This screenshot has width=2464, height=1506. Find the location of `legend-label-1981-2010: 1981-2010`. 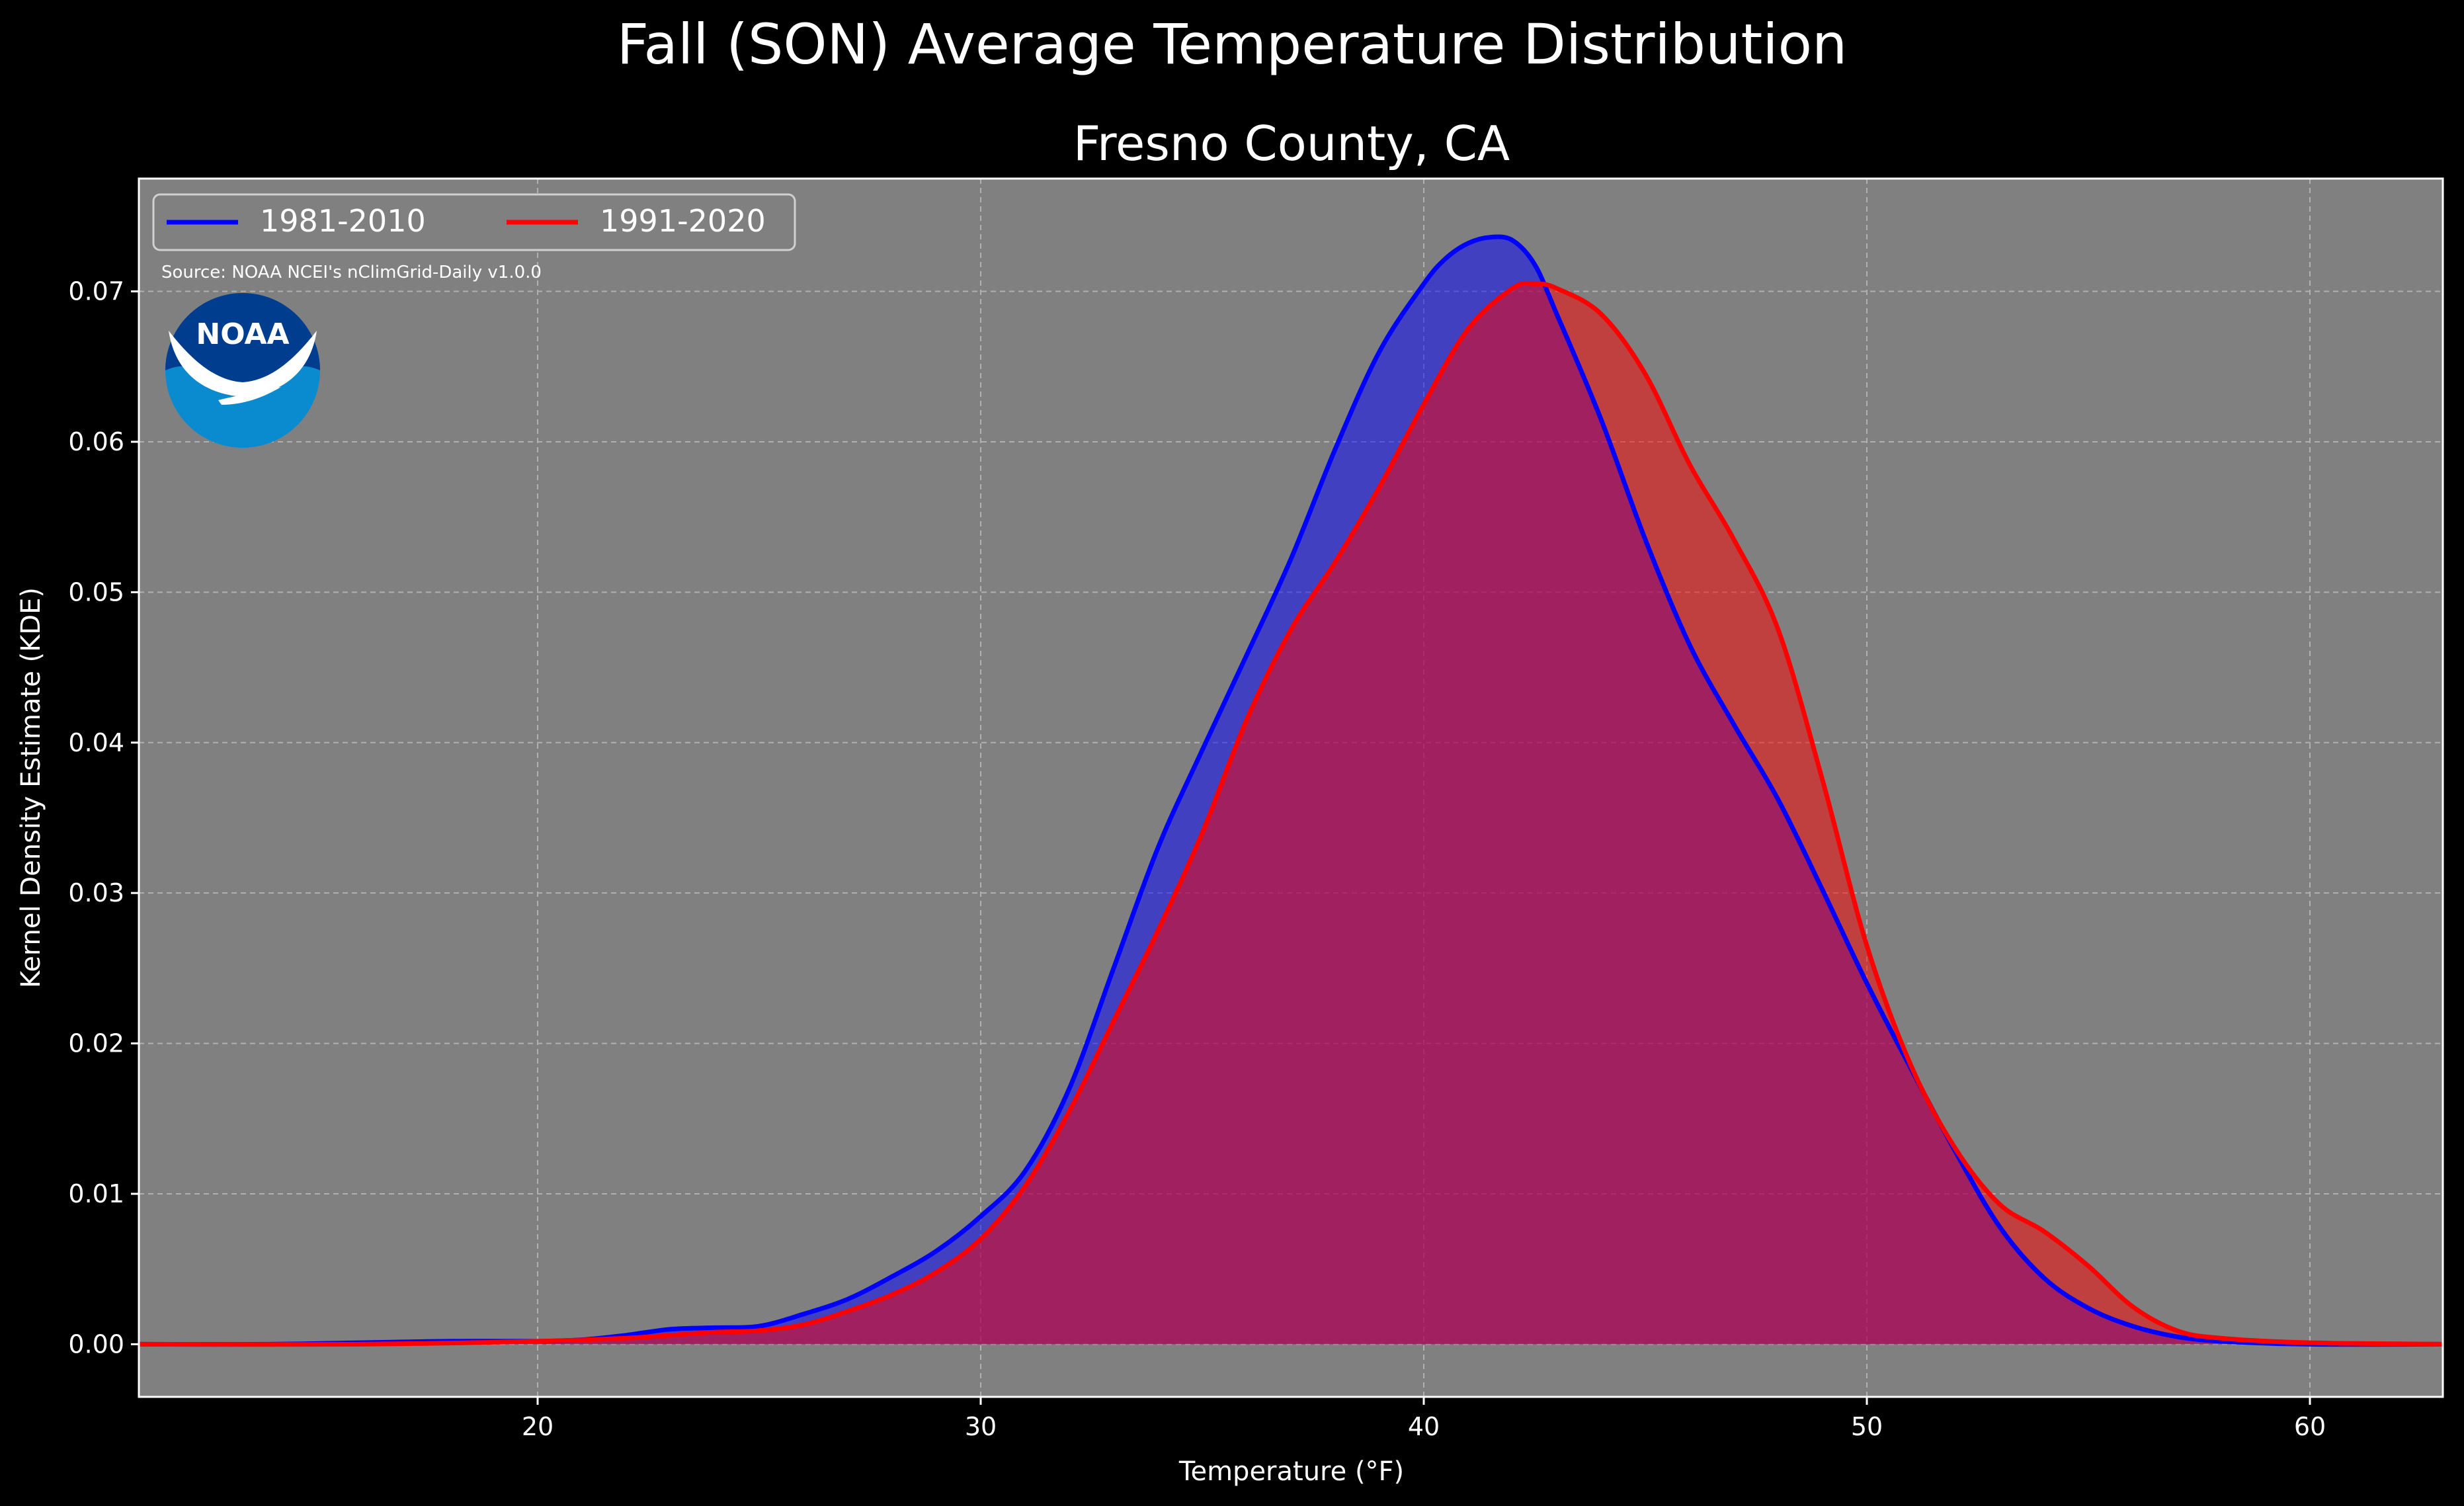

legend-label-1981-2010: 1981-2010 is located at coordinates (343, 221).